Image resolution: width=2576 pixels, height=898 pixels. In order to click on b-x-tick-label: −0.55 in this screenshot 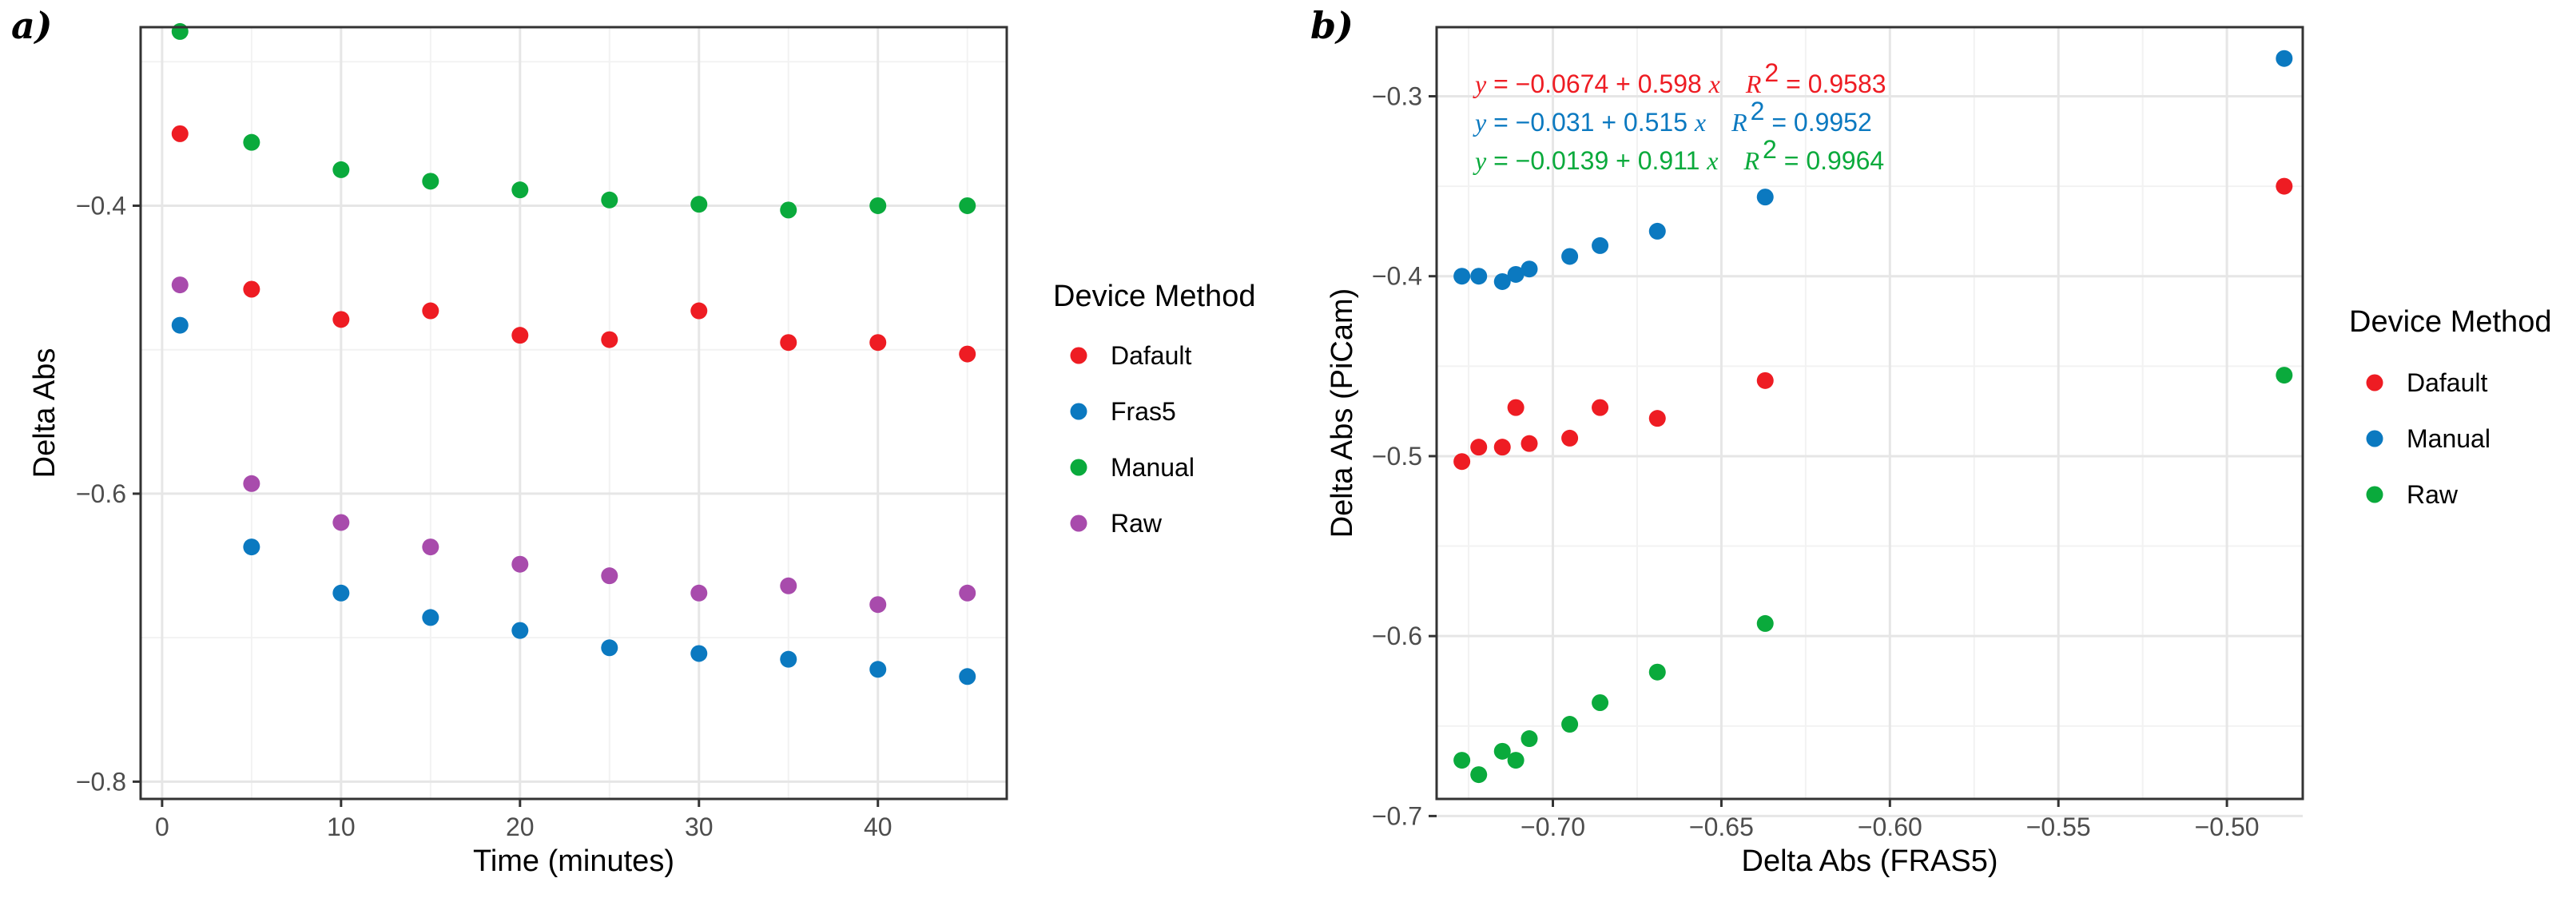, I will do `click(2058, 827)`.